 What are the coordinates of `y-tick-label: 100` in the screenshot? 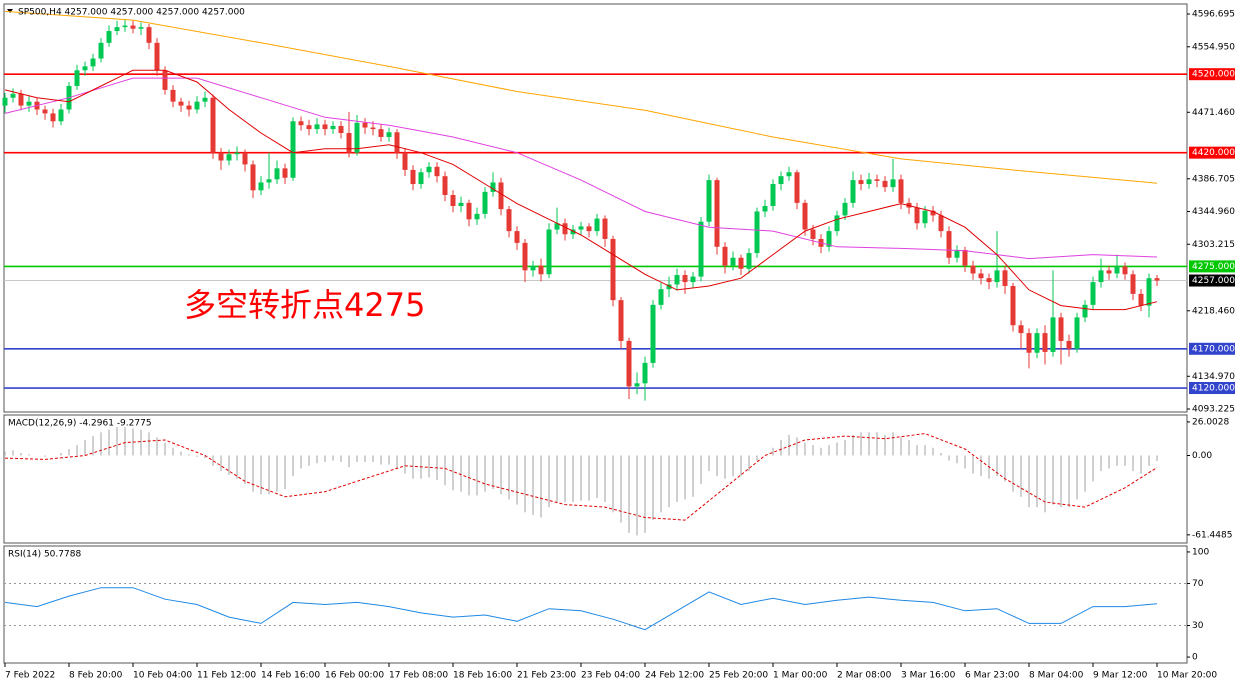 It's located at (1200, 552).